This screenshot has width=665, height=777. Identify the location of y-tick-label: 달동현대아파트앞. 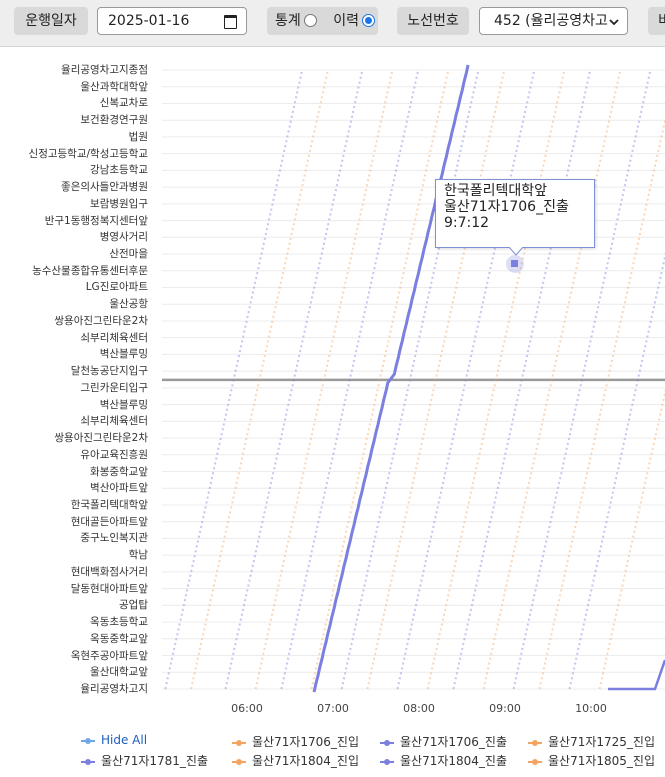
(109, 588).